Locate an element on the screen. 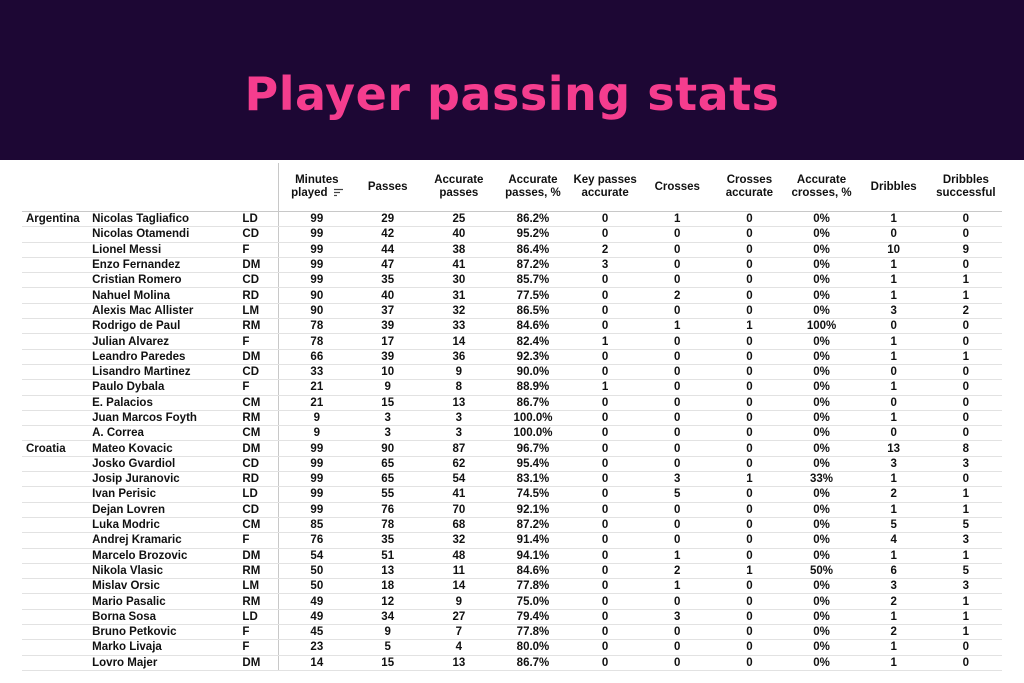 The width and height of the screenshot is (1024, 683). column-header-7: Accurate crosses, % is located at coordinates (821, 187).